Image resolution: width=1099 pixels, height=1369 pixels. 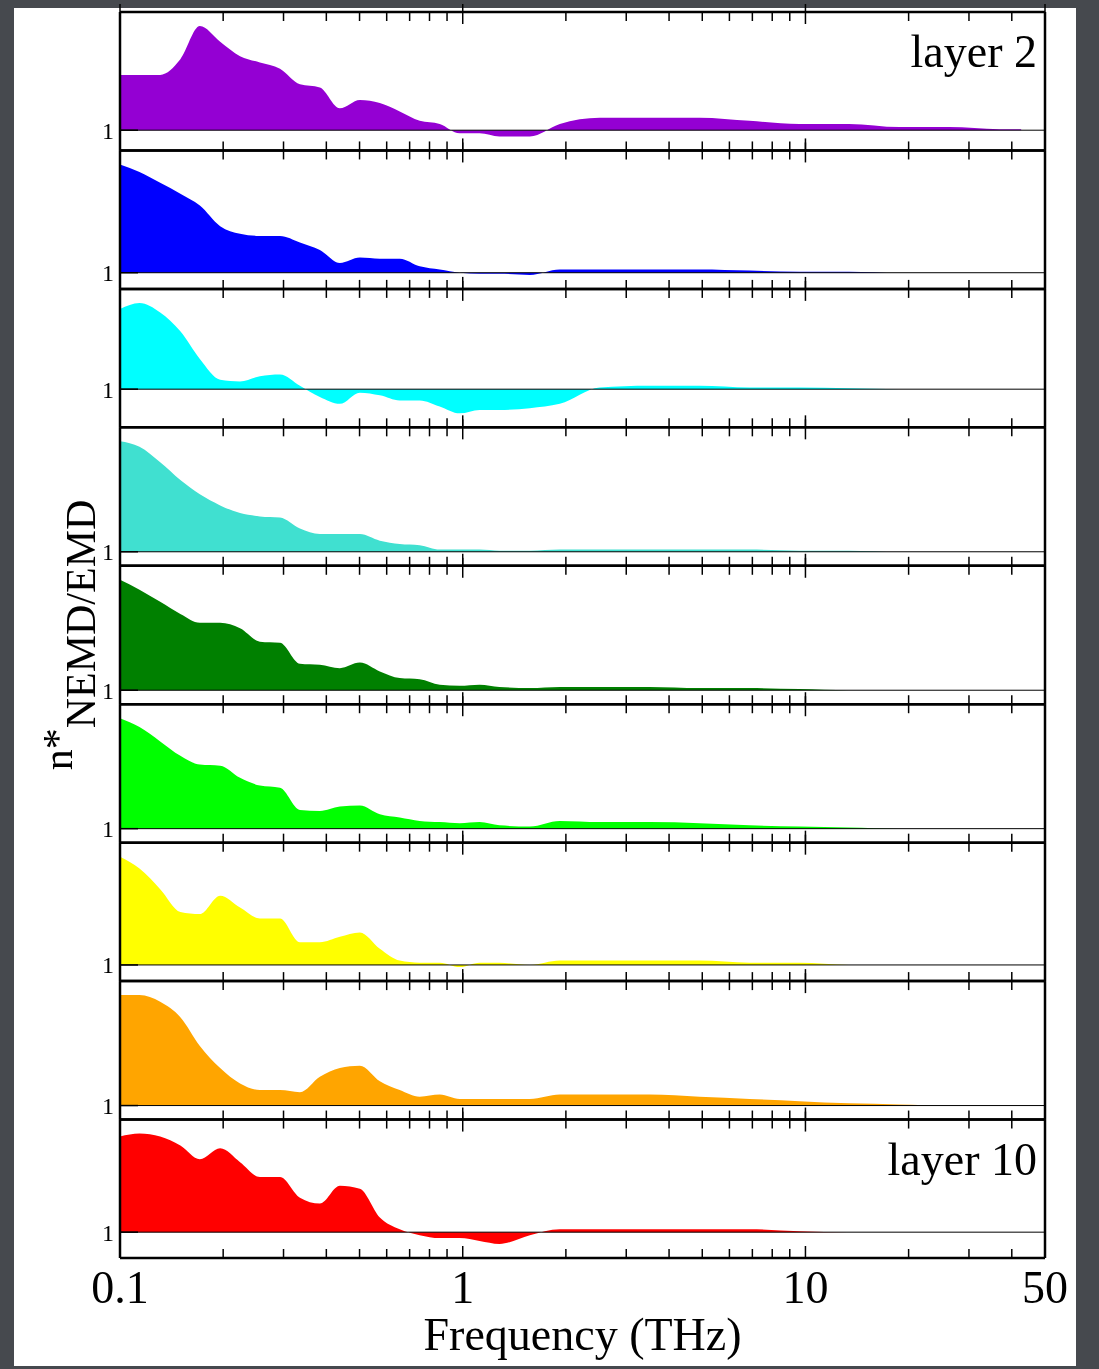 I want to click on annotation: layer 10, so click(x=962, y=1159).